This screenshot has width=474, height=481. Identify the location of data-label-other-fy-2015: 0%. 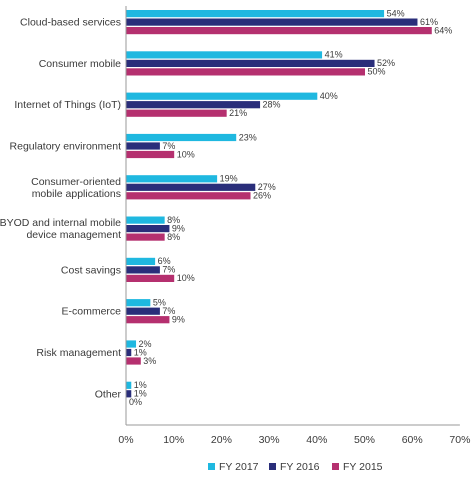
(135, 402).